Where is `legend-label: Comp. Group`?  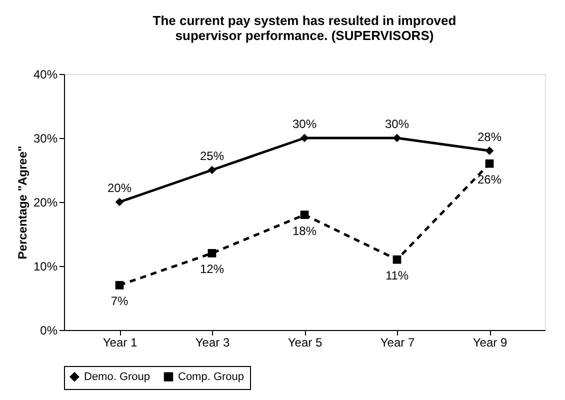 legend-label: Comp. Group is located at coordinates (211, 376).